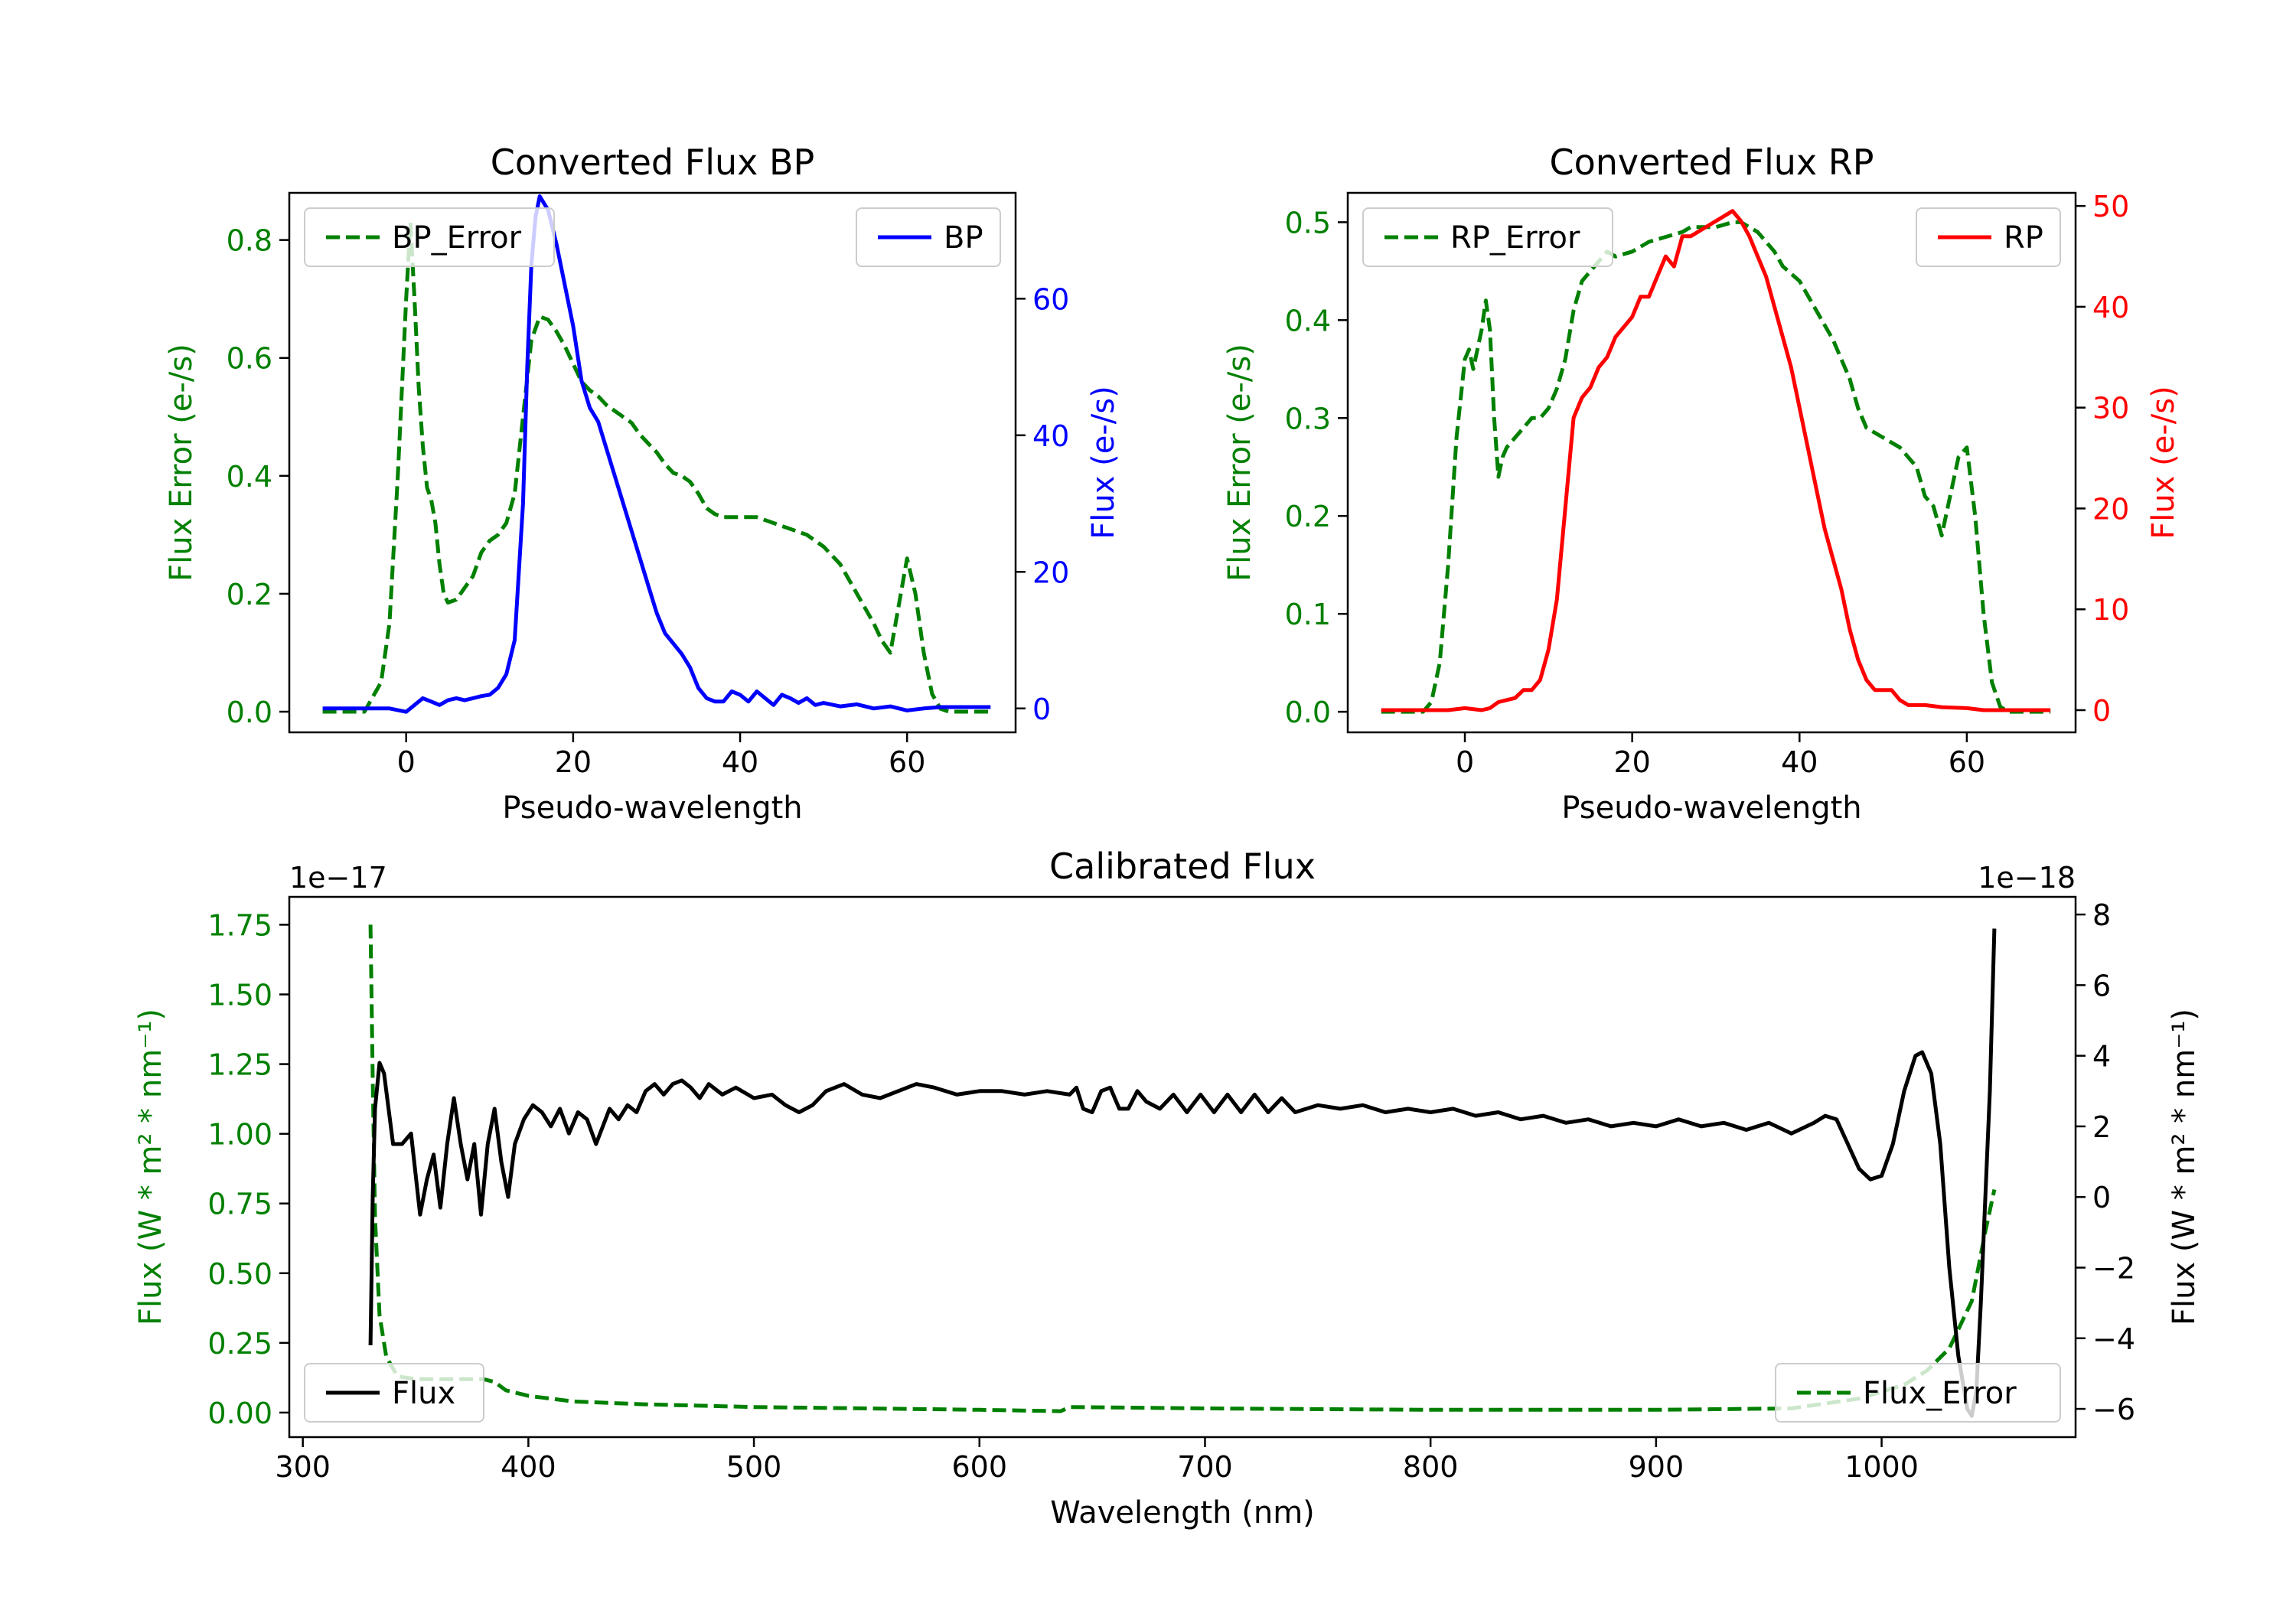 The width and height of the screenshot is (2296, 1607). I want to click on series-line-bp, so click(656, 454).